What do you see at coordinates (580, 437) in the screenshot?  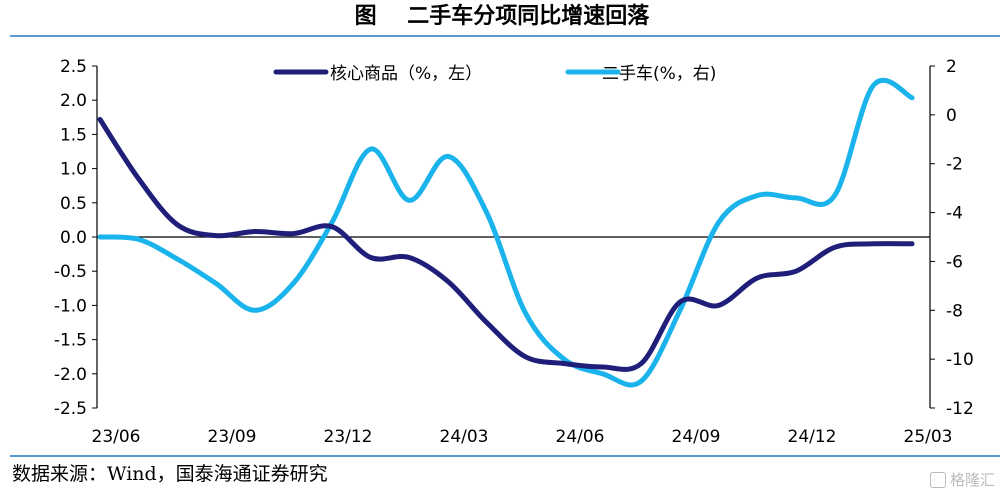 I see `x-tick-label: 24/06` at bounding box center [580, 437].